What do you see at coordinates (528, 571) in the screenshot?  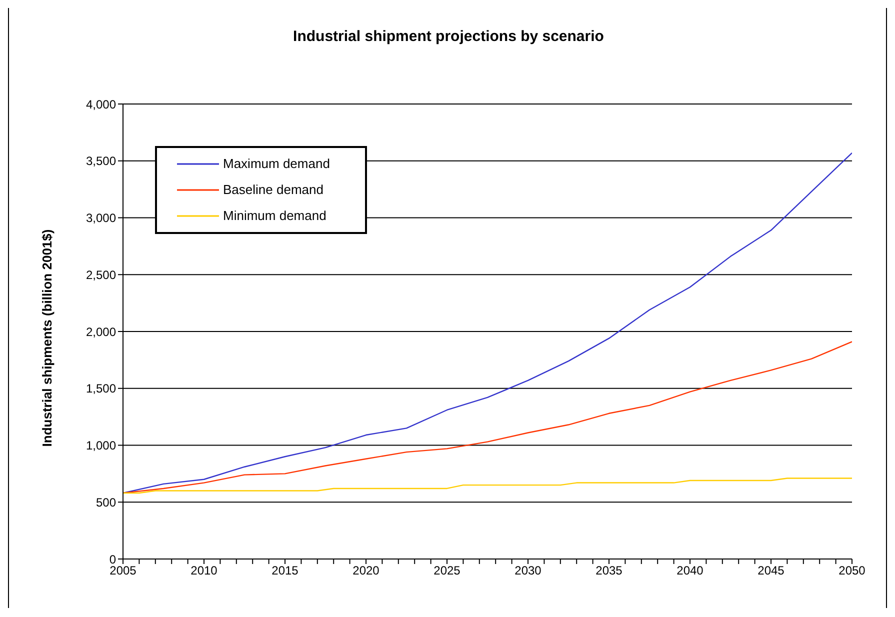 I see `x-tick-label: 2030` at bounding box center [528, 571].